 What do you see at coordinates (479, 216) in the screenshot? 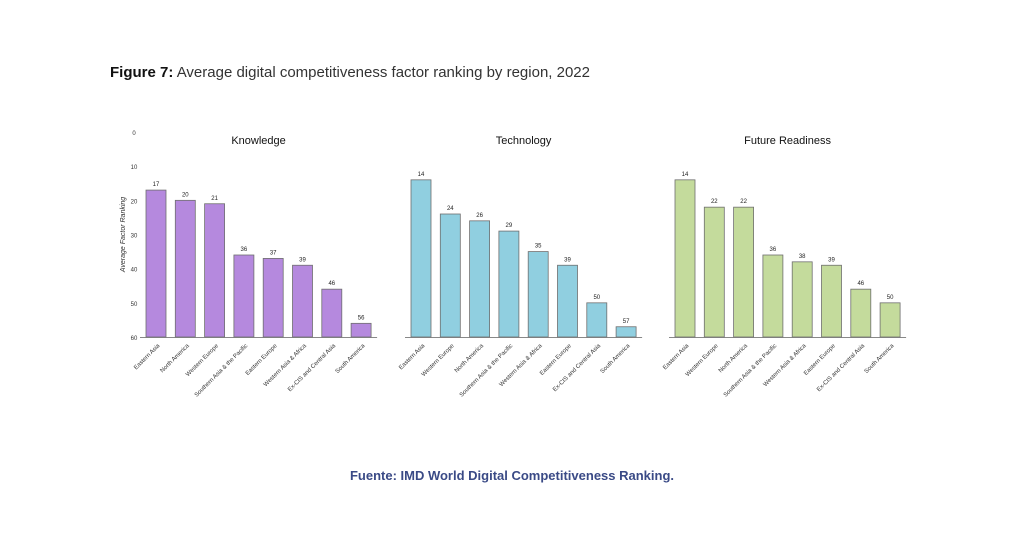
I see `data-label: 26` at bounding box center [479, 216].